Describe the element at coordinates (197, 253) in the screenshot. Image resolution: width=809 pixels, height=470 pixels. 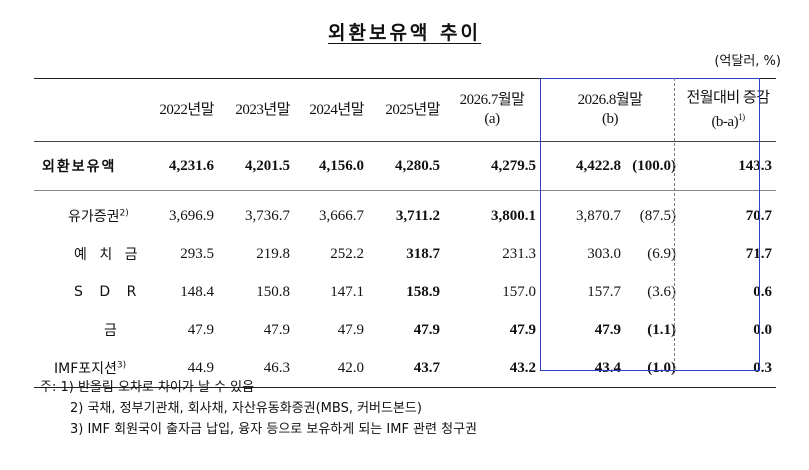
I see `cell: 293.5` at that location.